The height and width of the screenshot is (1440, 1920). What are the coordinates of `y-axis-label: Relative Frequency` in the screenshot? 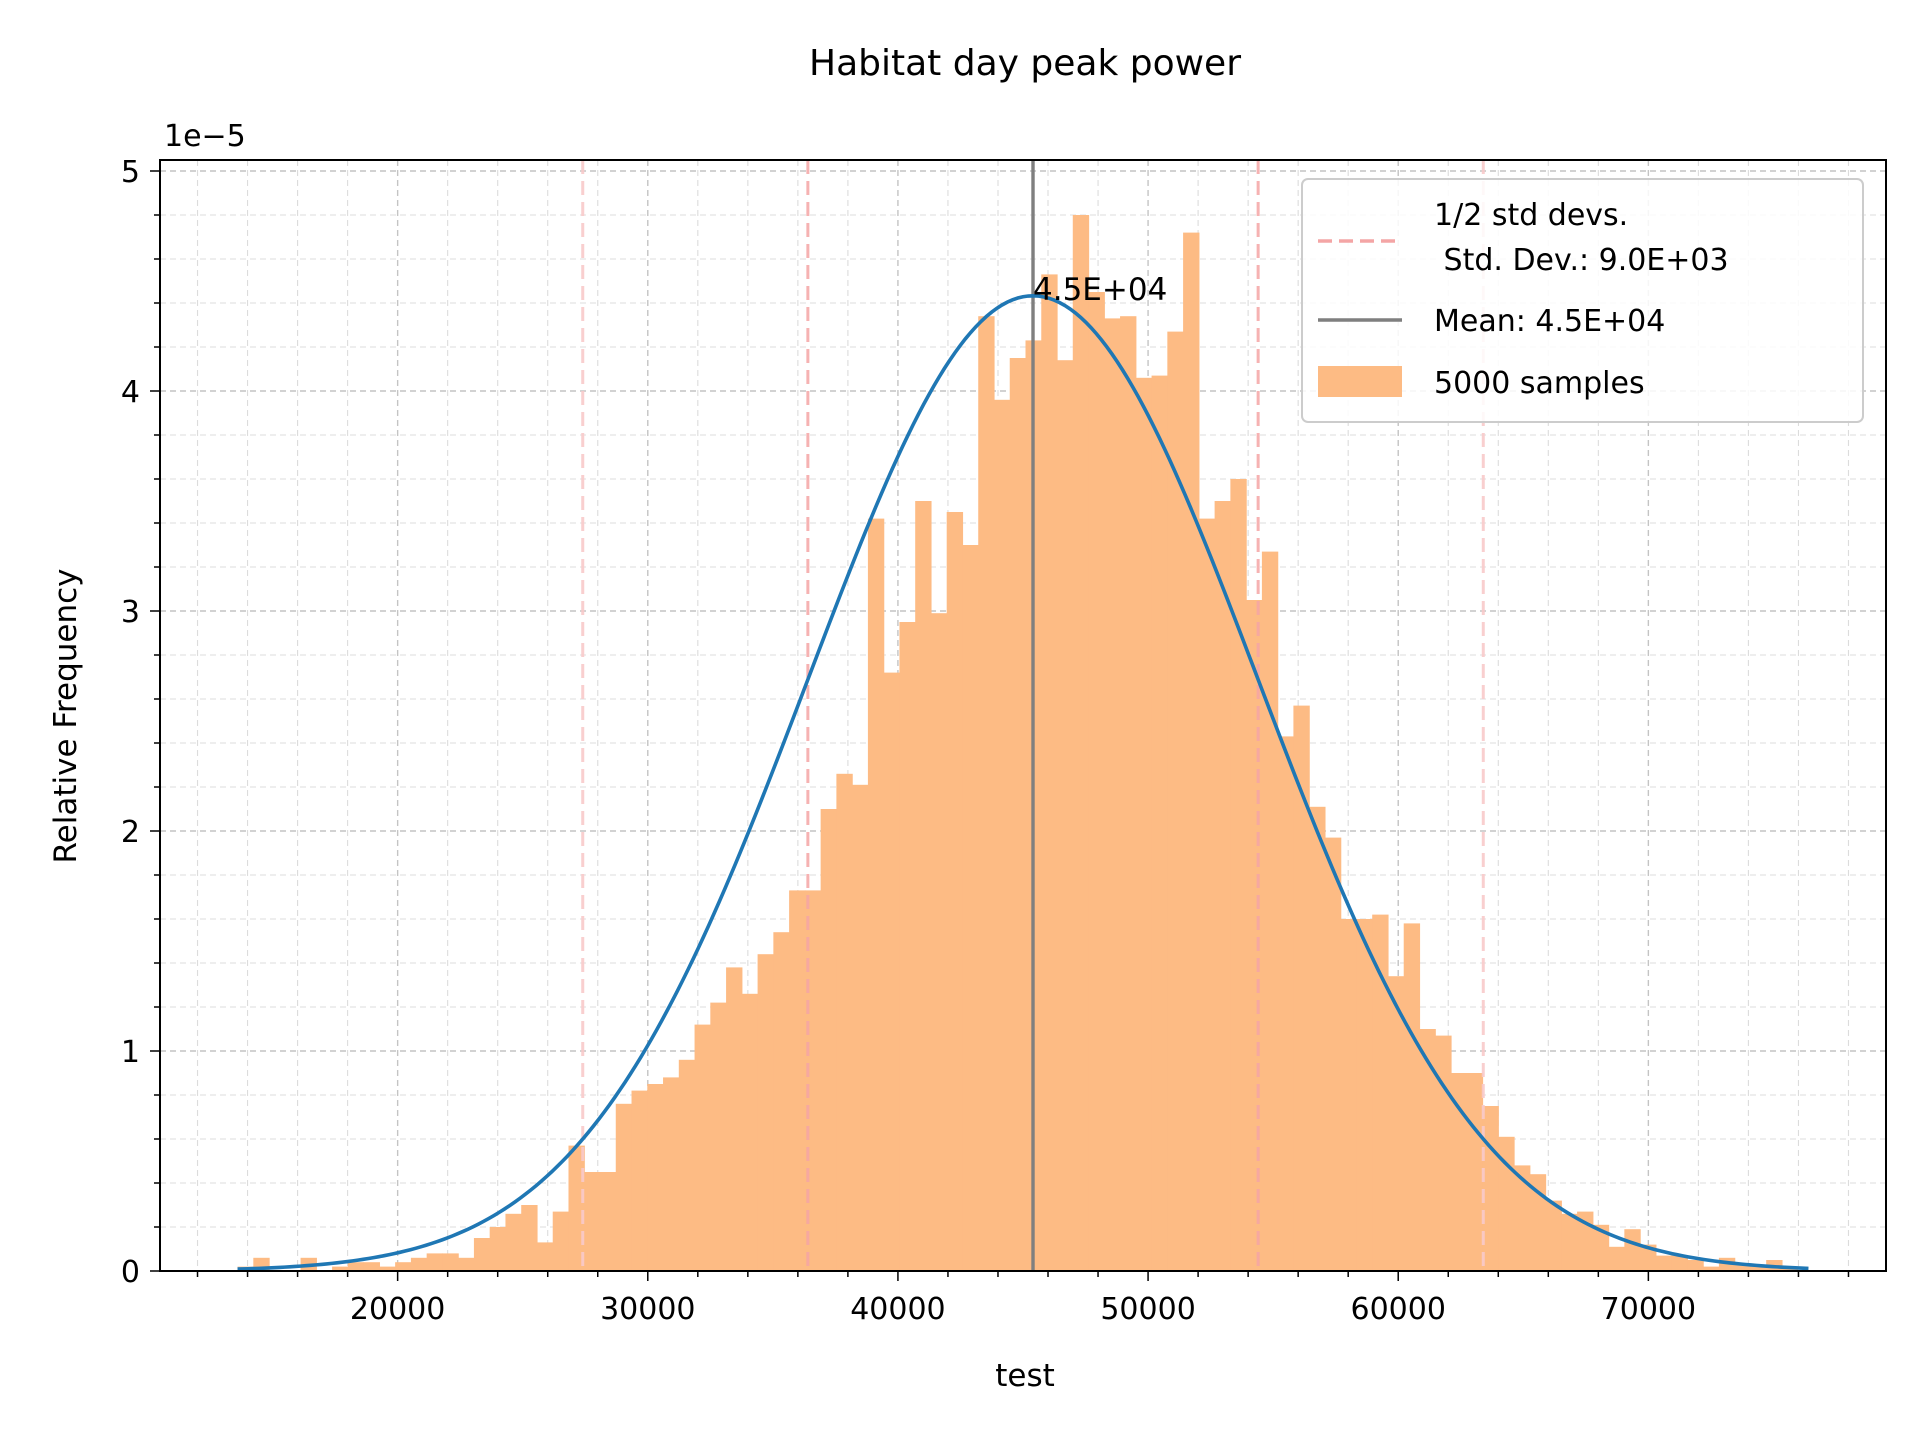 It's located at (66, 715).